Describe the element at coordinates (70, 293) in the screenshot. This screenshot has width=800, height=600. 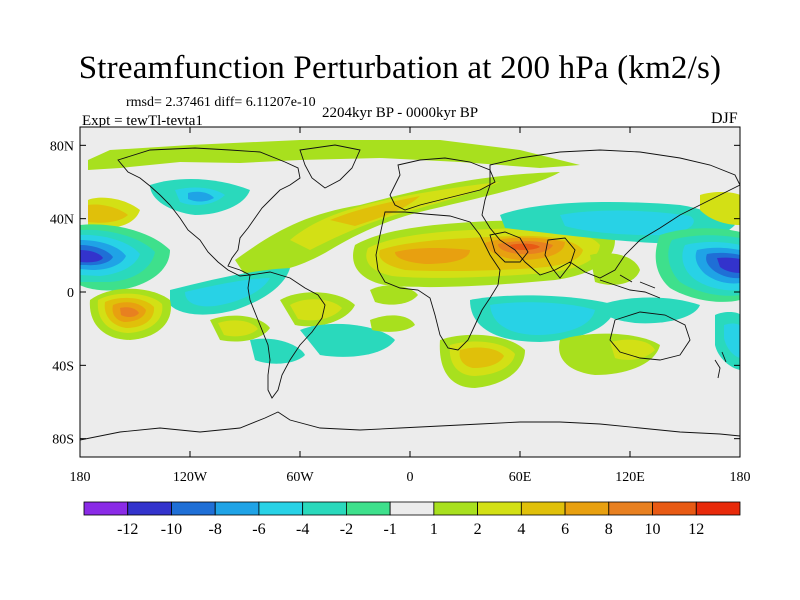
I see `lat-tick-label: 0` at that location.